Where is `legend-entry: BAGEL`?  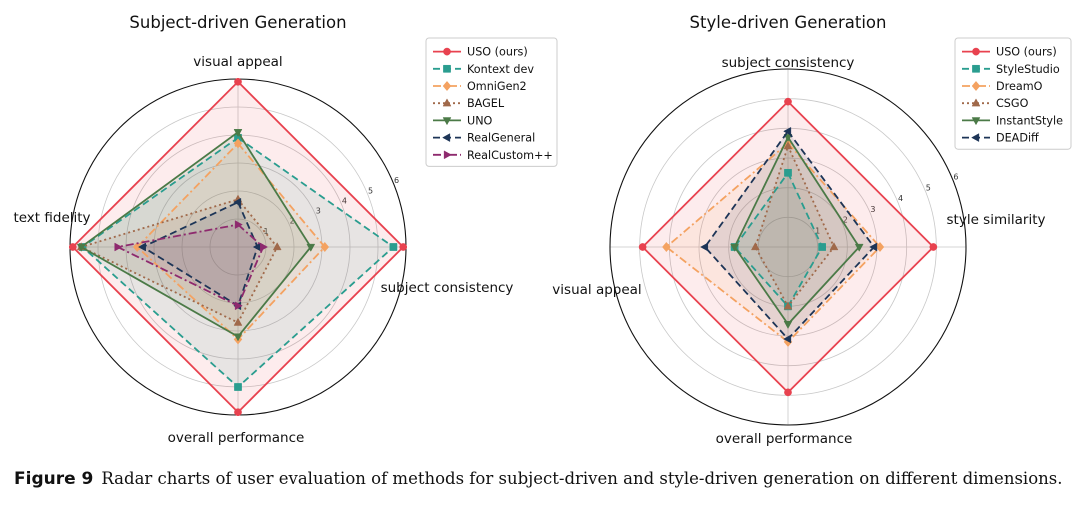 legend-entry: BAGEL is located at coordinates (486, 103).